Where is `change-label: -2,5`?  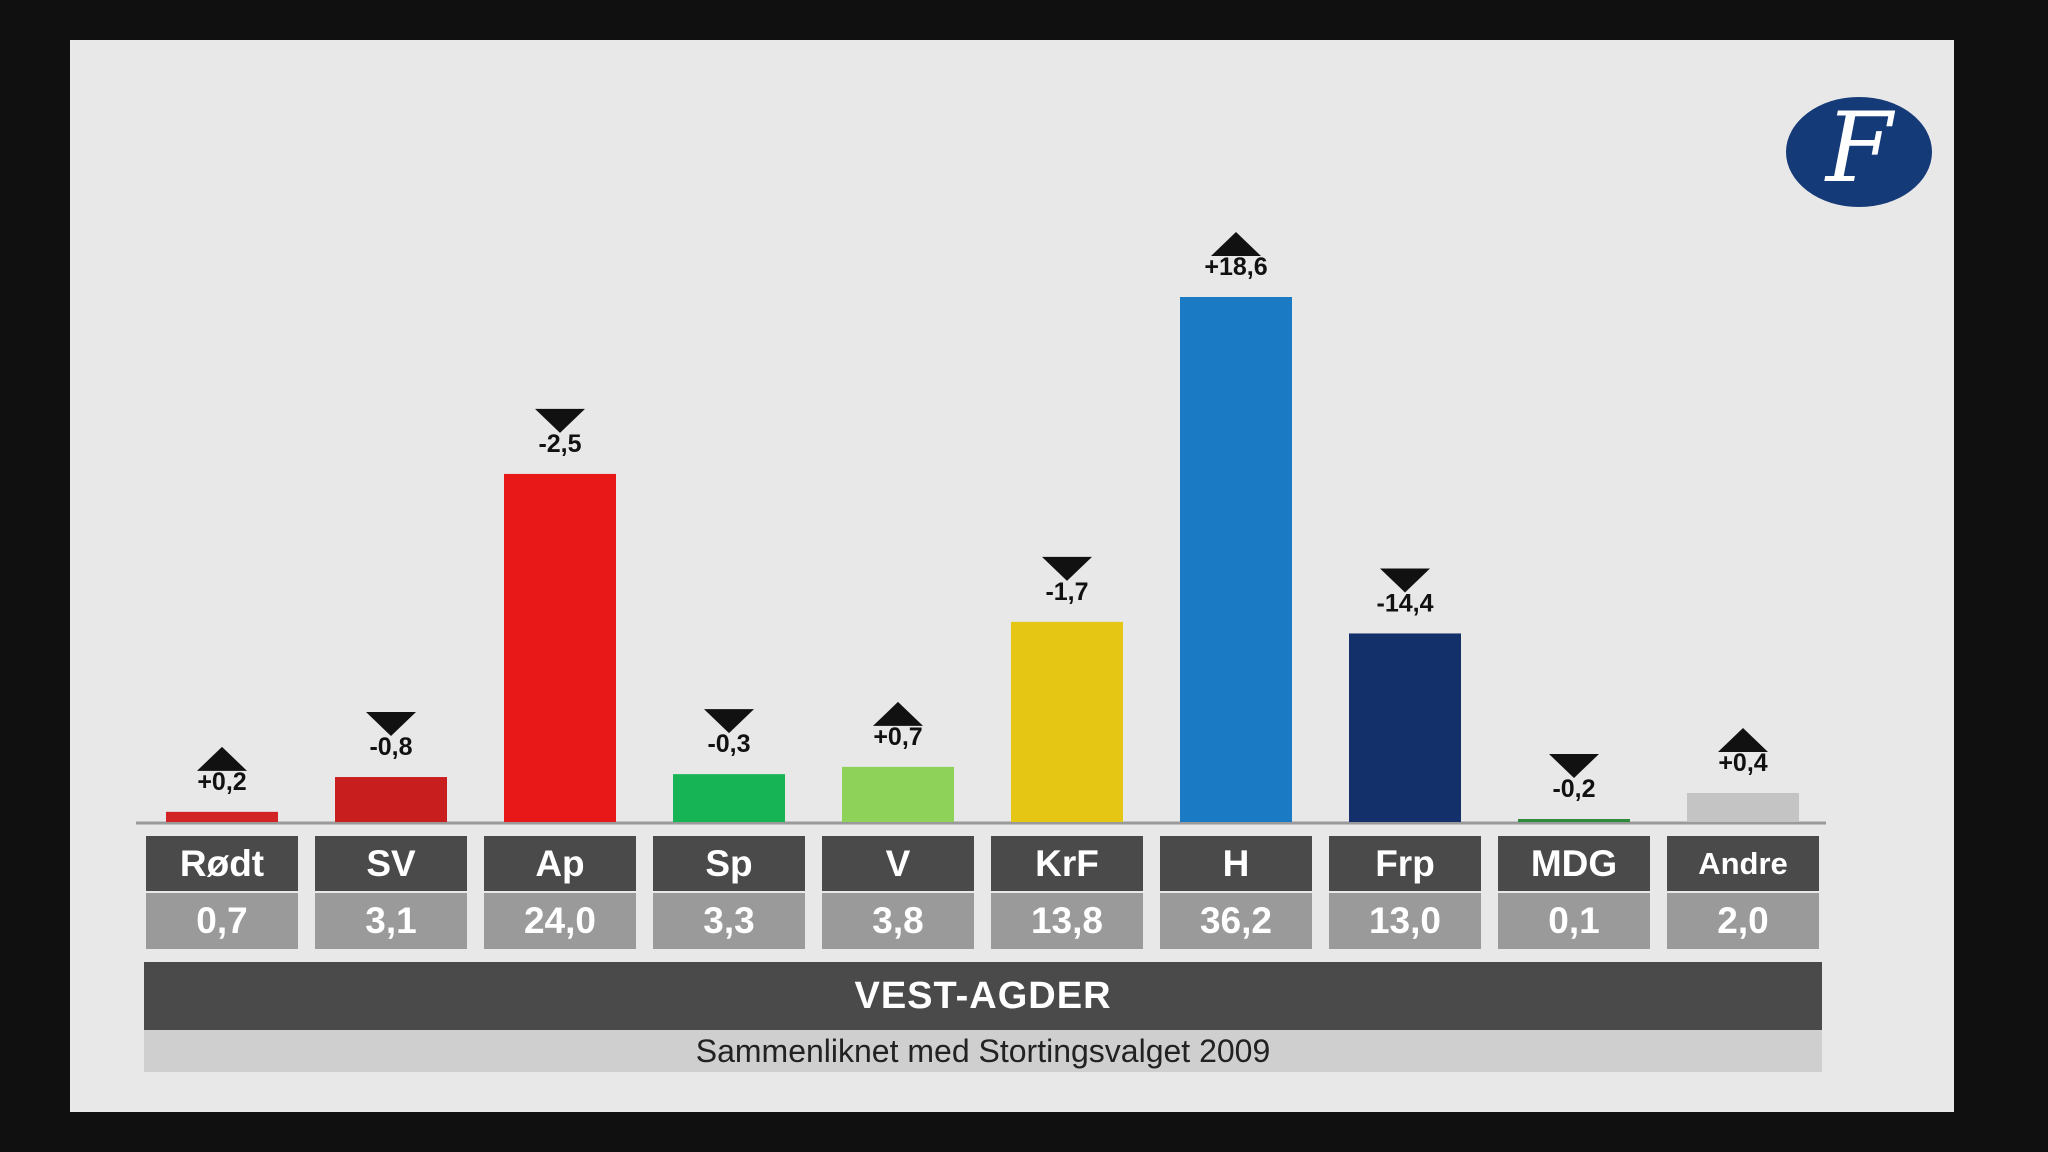 change-label: -2,5 is located at coordinates (559, 444).